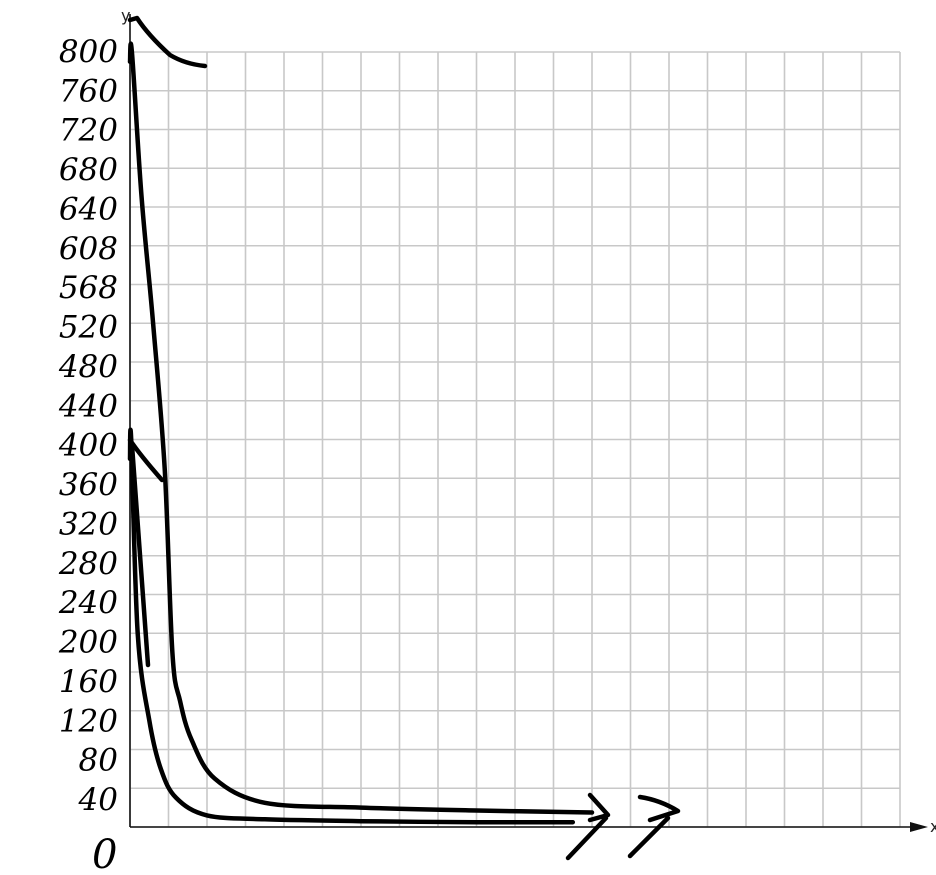 This screenshot has height=875, width=936. Describe the element at coordinates (88, 603) in the screenshot. I see `y-tick-label: 240` at that location.